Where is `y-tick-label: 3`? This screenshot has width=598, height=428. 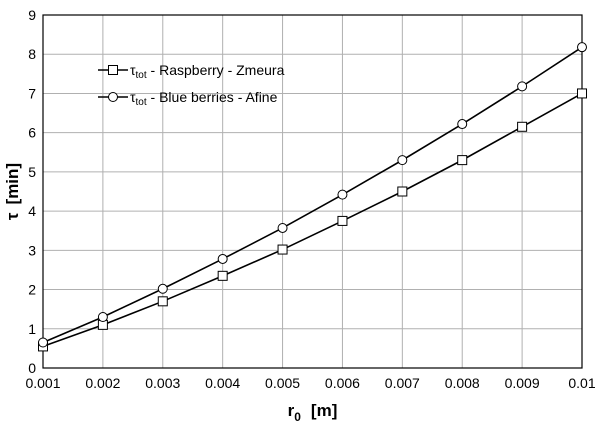
y-tick-label: 3 is located at coordinates (32, 250).